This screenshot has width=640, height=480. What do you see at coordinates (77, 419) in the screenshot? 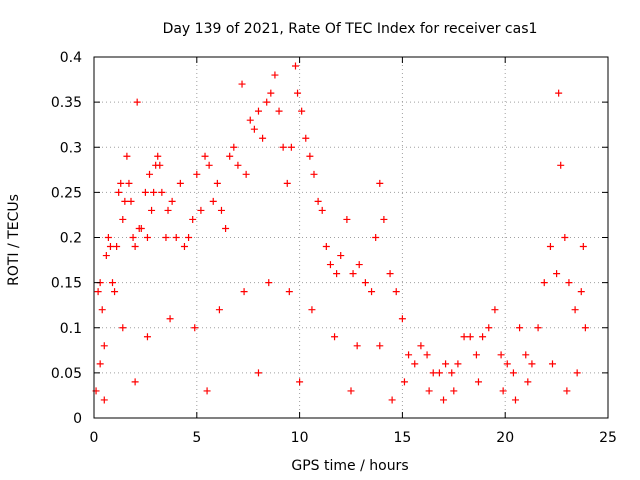
I see `y-tick-label: 0` at bounding box center [77, 419].